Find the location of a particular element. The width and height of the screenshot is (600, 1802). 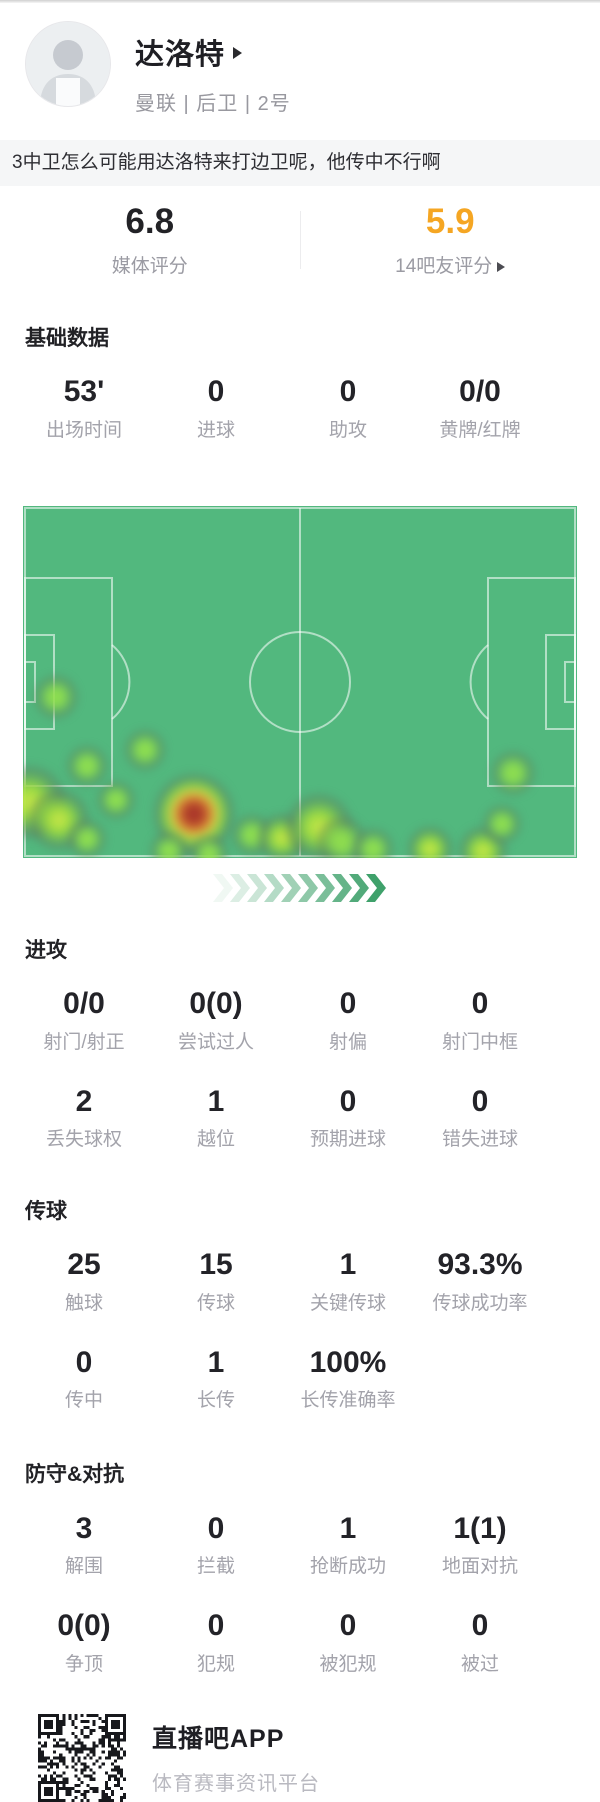

stat-label: 射偏 is located at coordinates (348, 1040).